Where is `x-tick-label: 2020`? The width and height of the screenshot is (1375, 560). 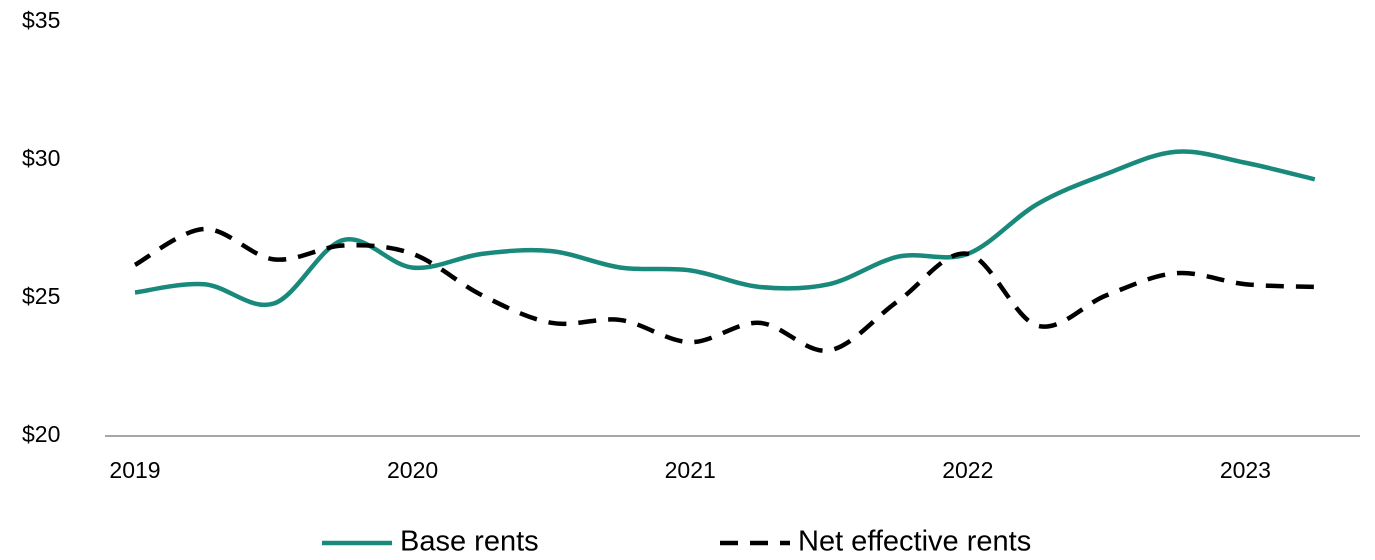
x-tick-label: 2020 is located at coordinates (412, 470).